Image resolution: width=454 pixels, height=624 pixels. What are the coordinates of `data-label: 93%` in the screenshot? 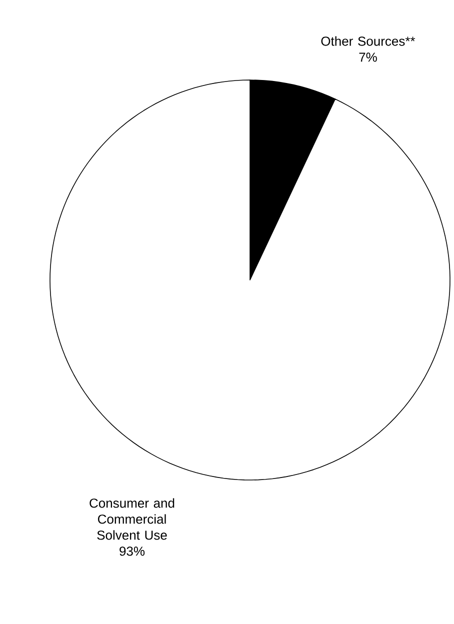 It's located at (132, 551).